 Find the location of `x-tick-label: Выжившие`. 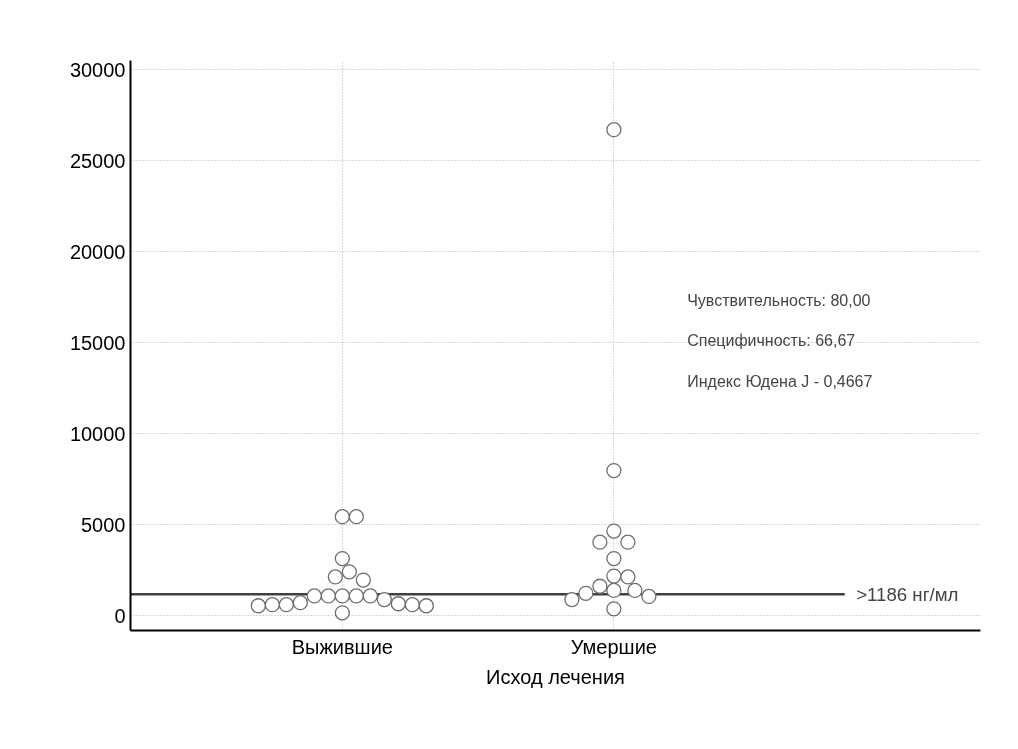

x-tick-label: Выжившие is located at coordinates (342, 646).